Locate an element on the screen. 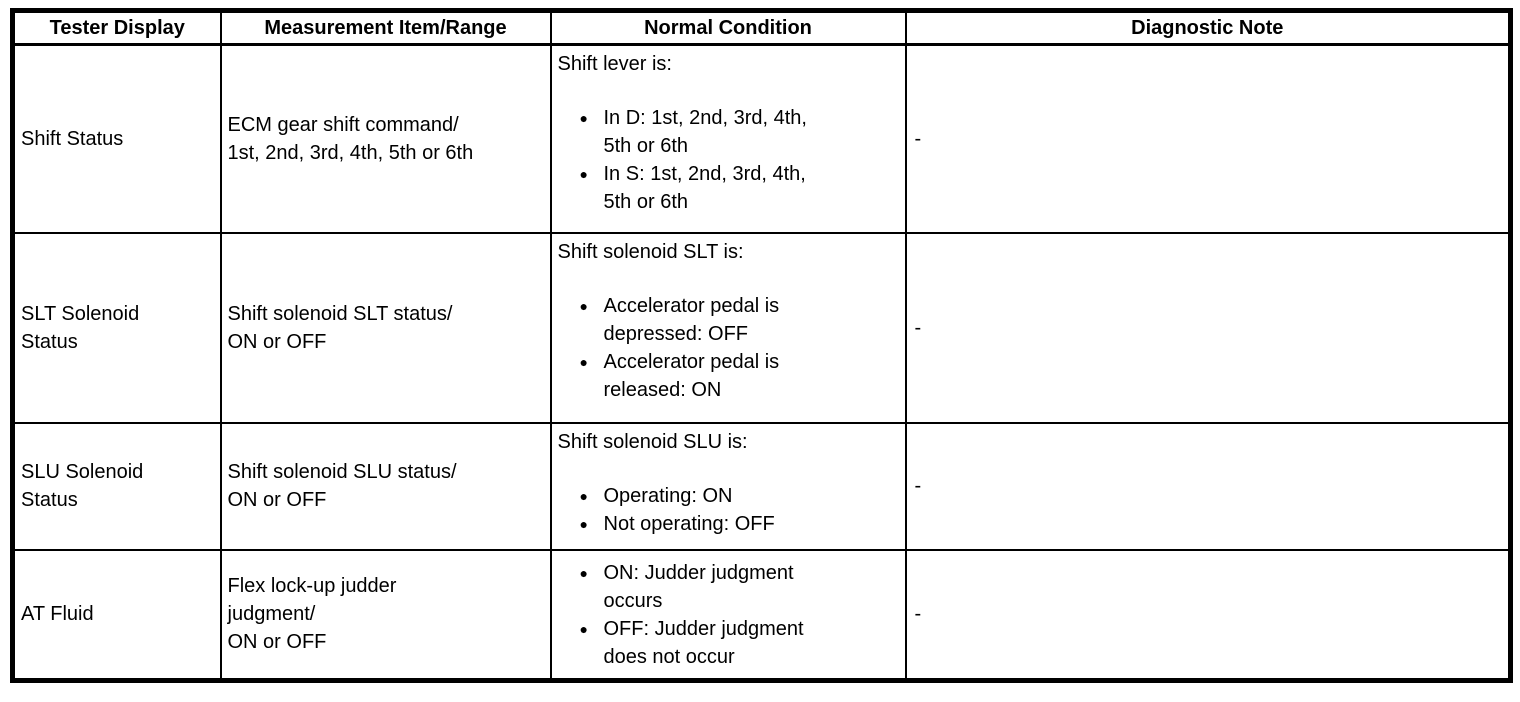  list-item: ● ON: Judder judgment occurs is located at coordinates (728, 587).